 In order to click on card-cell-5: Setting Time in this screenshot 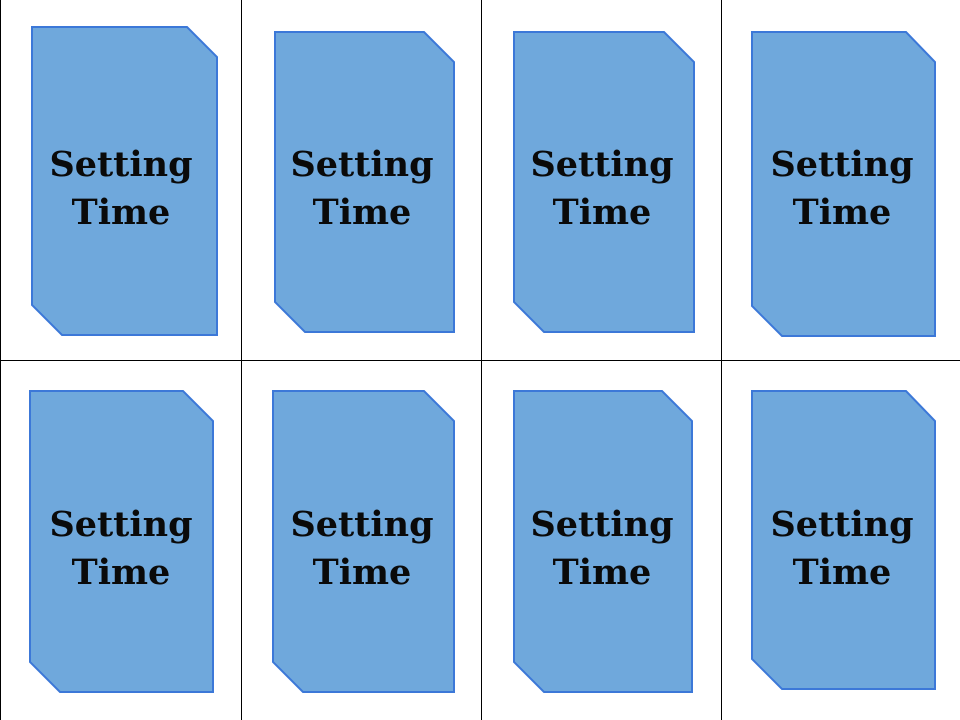, I will do `click(121, 540)`.